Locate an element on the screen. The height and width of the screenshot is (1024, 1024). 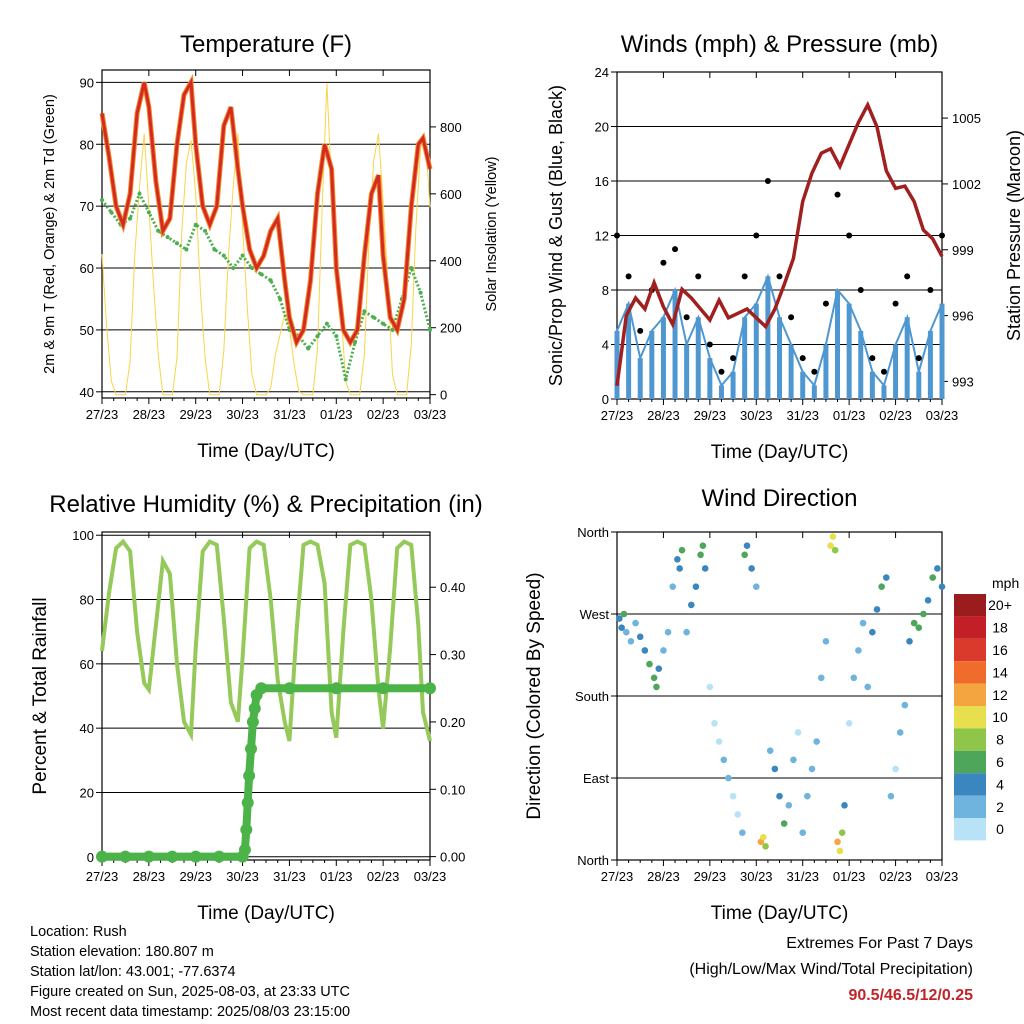
y-tick-label: South is located at coordinates (592, 696).